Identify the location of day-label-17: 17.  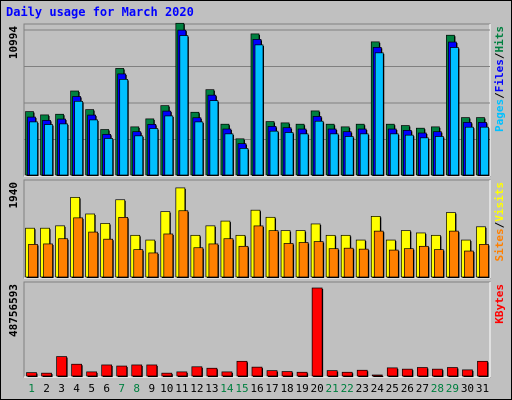
(271, 388).